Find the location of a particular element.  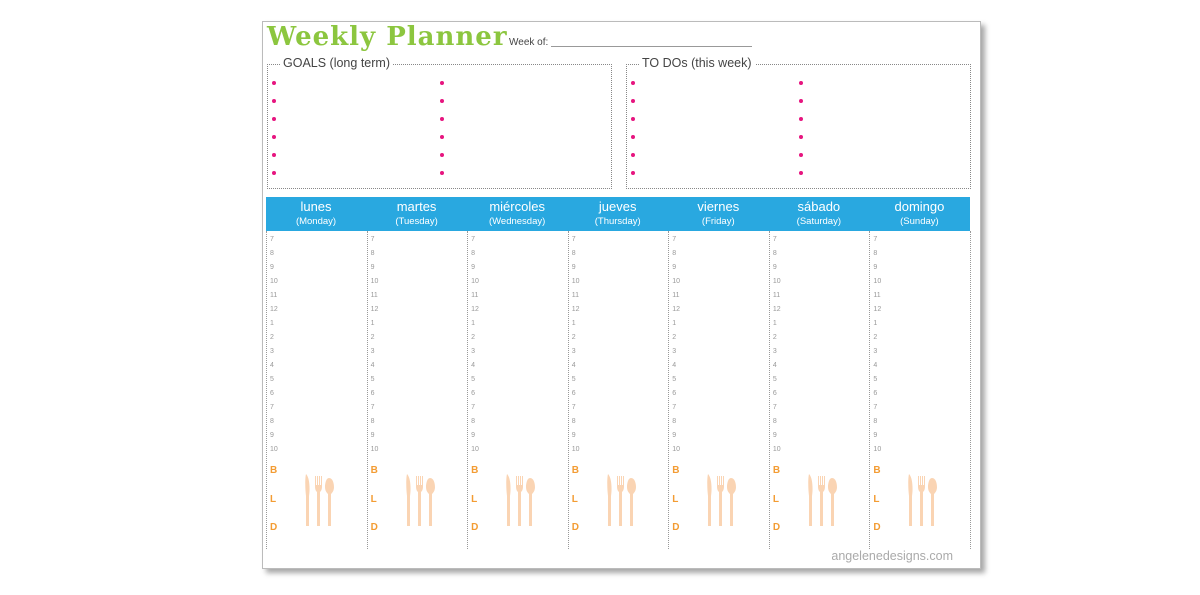

day-english: (Tuesday) is located at coordinates (416, 221).